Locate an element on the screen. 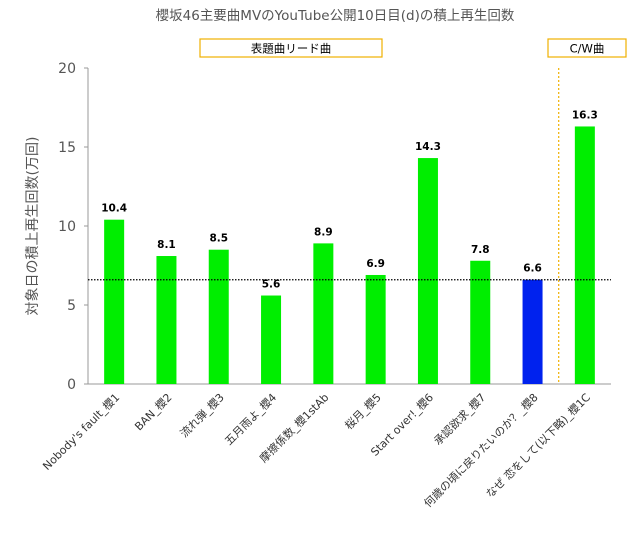 This screenshot has height=534, width=640. y-tick-label-2: 10 is located at coordinates (67, 227).